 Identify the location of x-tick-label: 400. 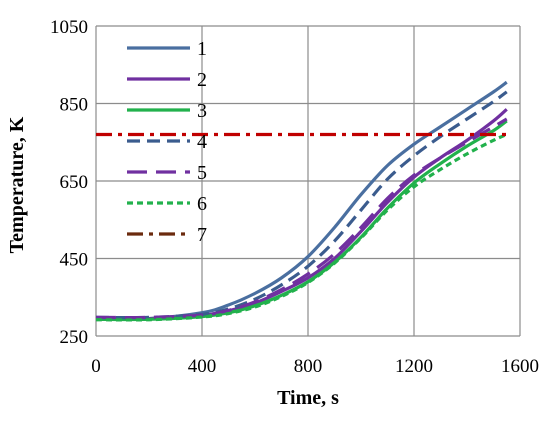
(202, 366).